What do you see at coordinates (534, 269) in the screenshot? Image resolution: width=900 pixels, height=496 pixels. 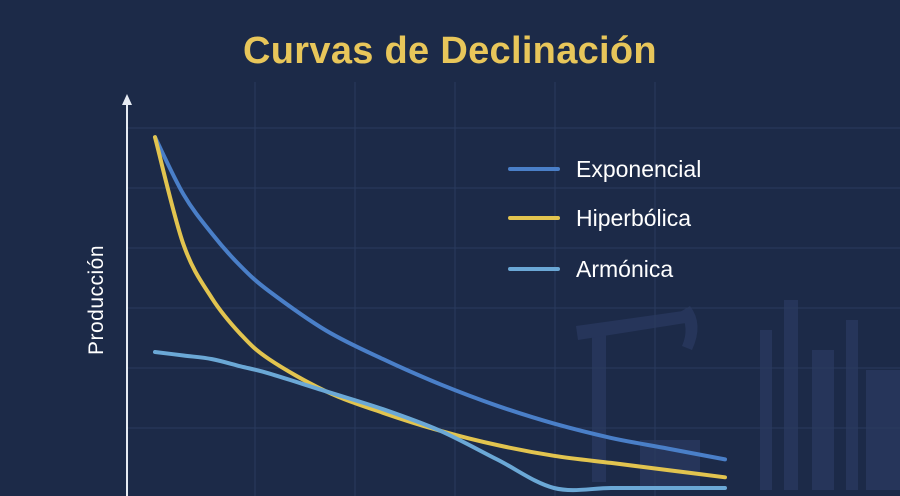 I see `legend-swatch-armonica` at bounding box center [534, 269].